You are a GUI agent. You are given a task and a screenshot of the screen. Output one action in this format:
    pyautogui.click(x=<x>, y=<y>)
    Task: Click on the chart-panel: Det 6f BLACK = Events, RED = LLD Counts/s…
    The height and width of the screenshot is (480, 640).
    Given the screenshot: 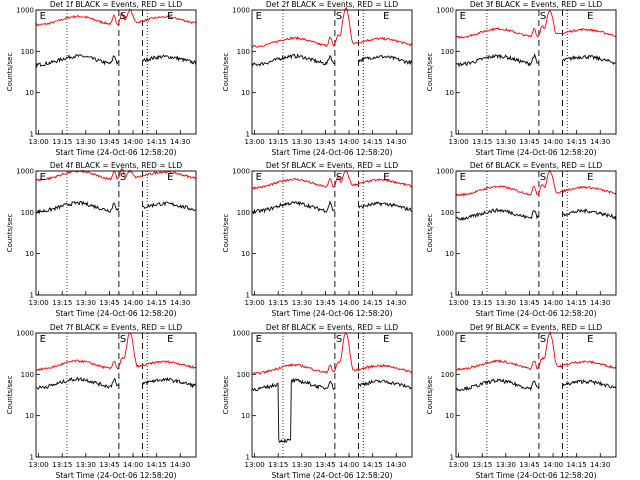 What is the action you would take?
    pyautogui.click(x=521, y=239)
    